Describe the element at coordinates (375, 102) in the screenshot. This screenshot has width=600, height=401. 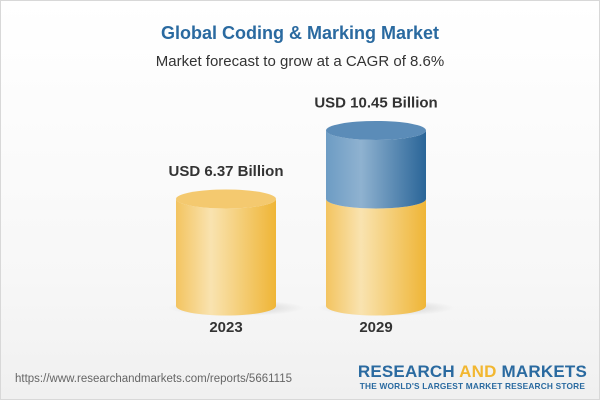
I see `data-label: USD 10.45 Billion` at that location.